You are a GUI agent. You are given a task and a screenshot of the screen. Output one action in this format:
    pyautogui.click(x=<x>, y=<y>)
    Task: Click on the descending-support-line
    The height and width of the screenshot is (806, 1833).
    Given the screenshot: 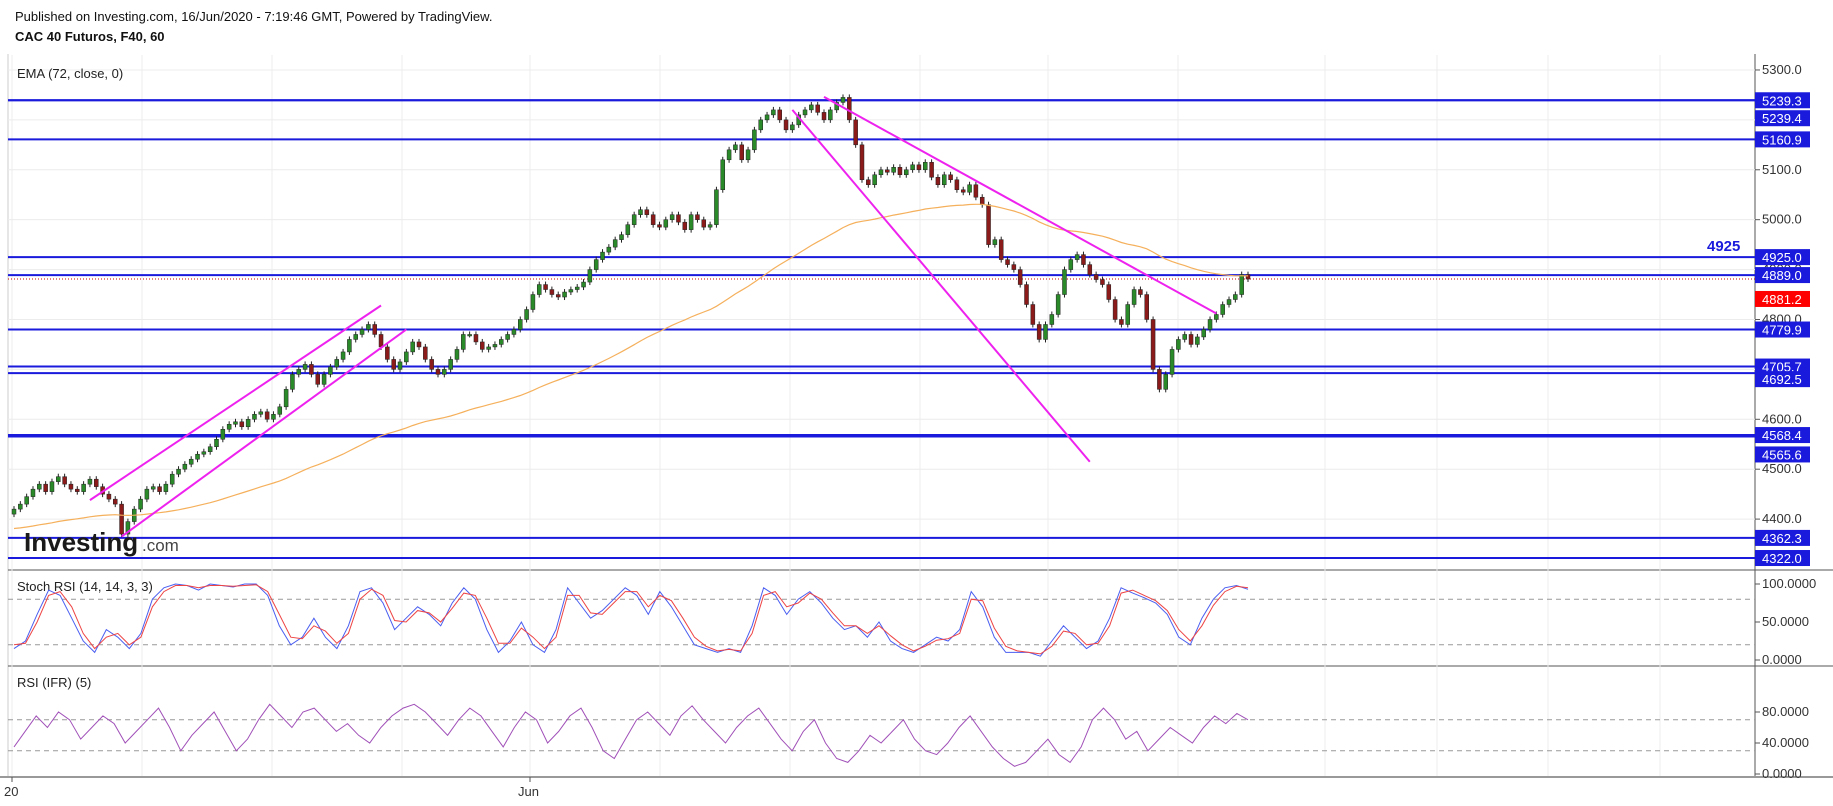 What is the action you would take?
    pyautogui.click(x=941, y=286)
    